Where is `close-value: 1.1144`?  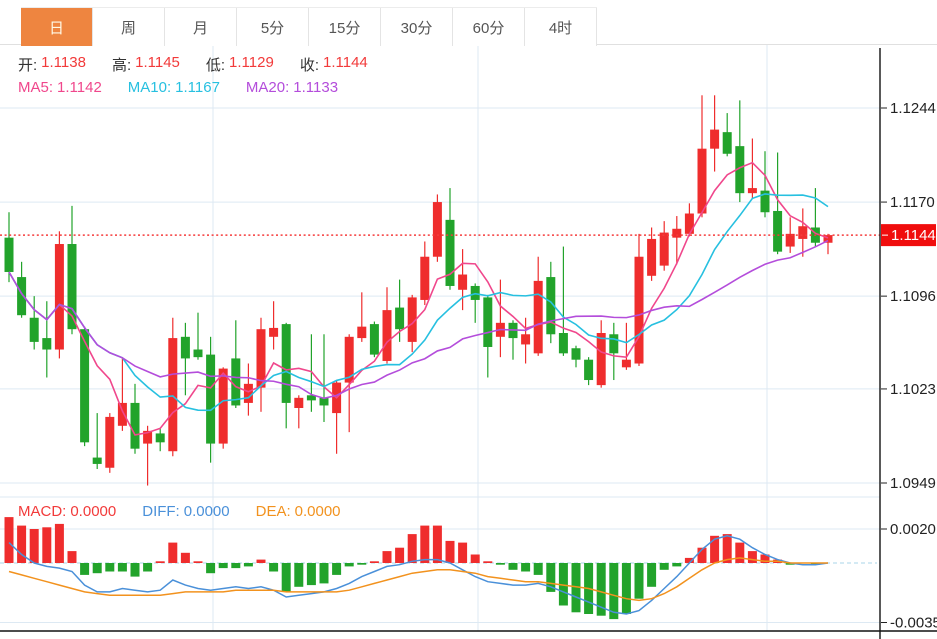 close-value: 1.1144 is located at coordinates (345, 62).